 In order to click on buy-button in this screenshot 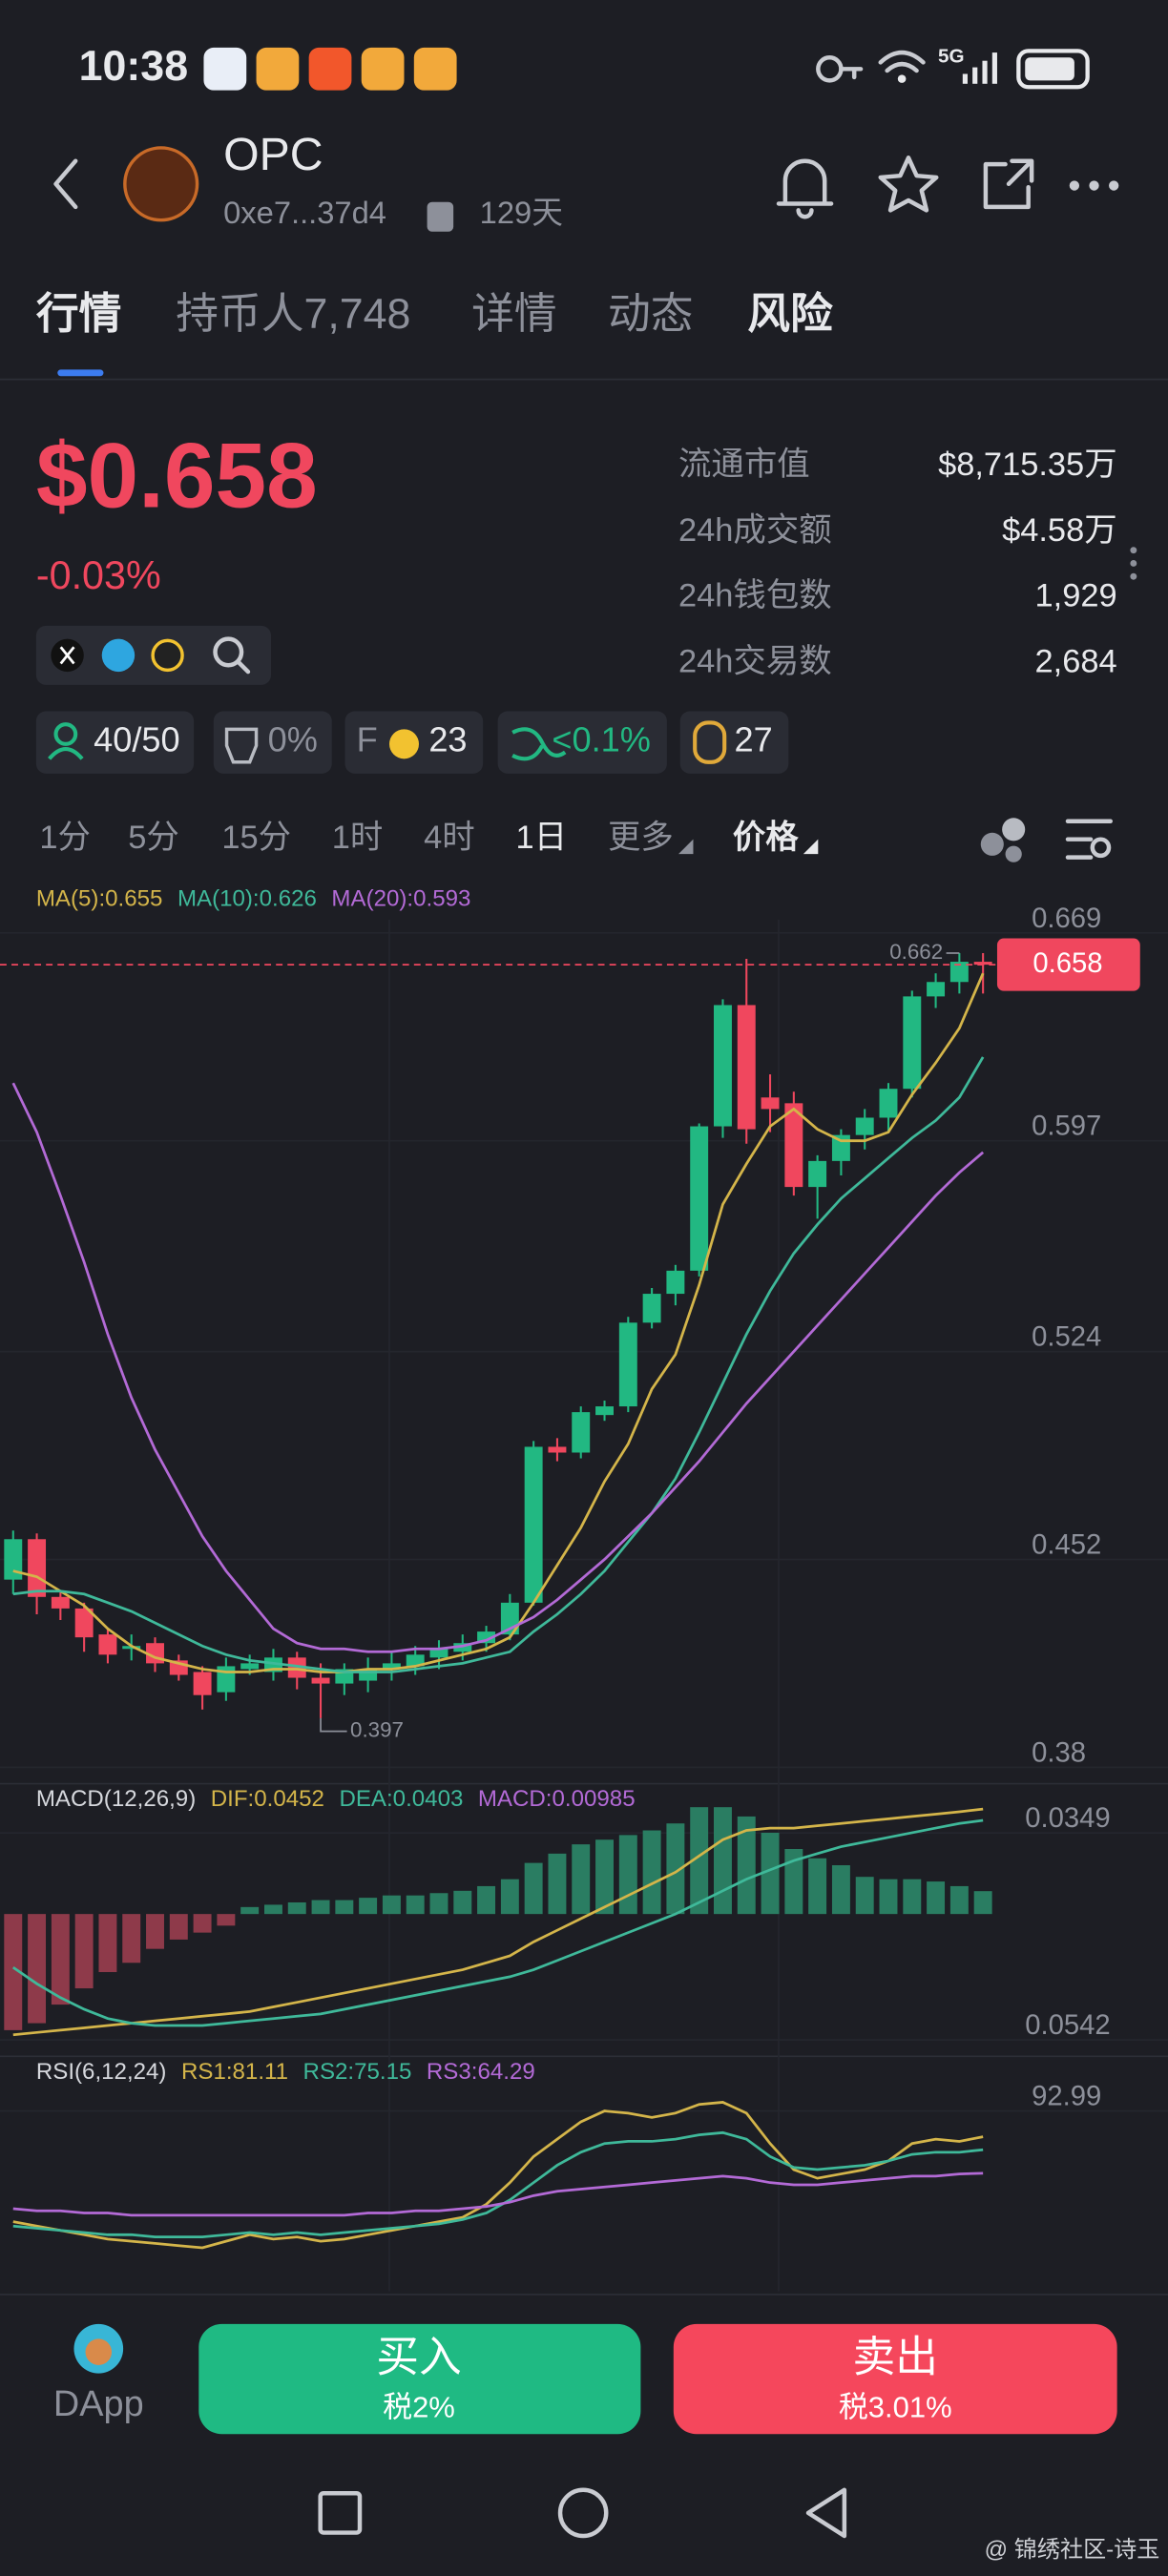, I will do `click(419, 2379)`.